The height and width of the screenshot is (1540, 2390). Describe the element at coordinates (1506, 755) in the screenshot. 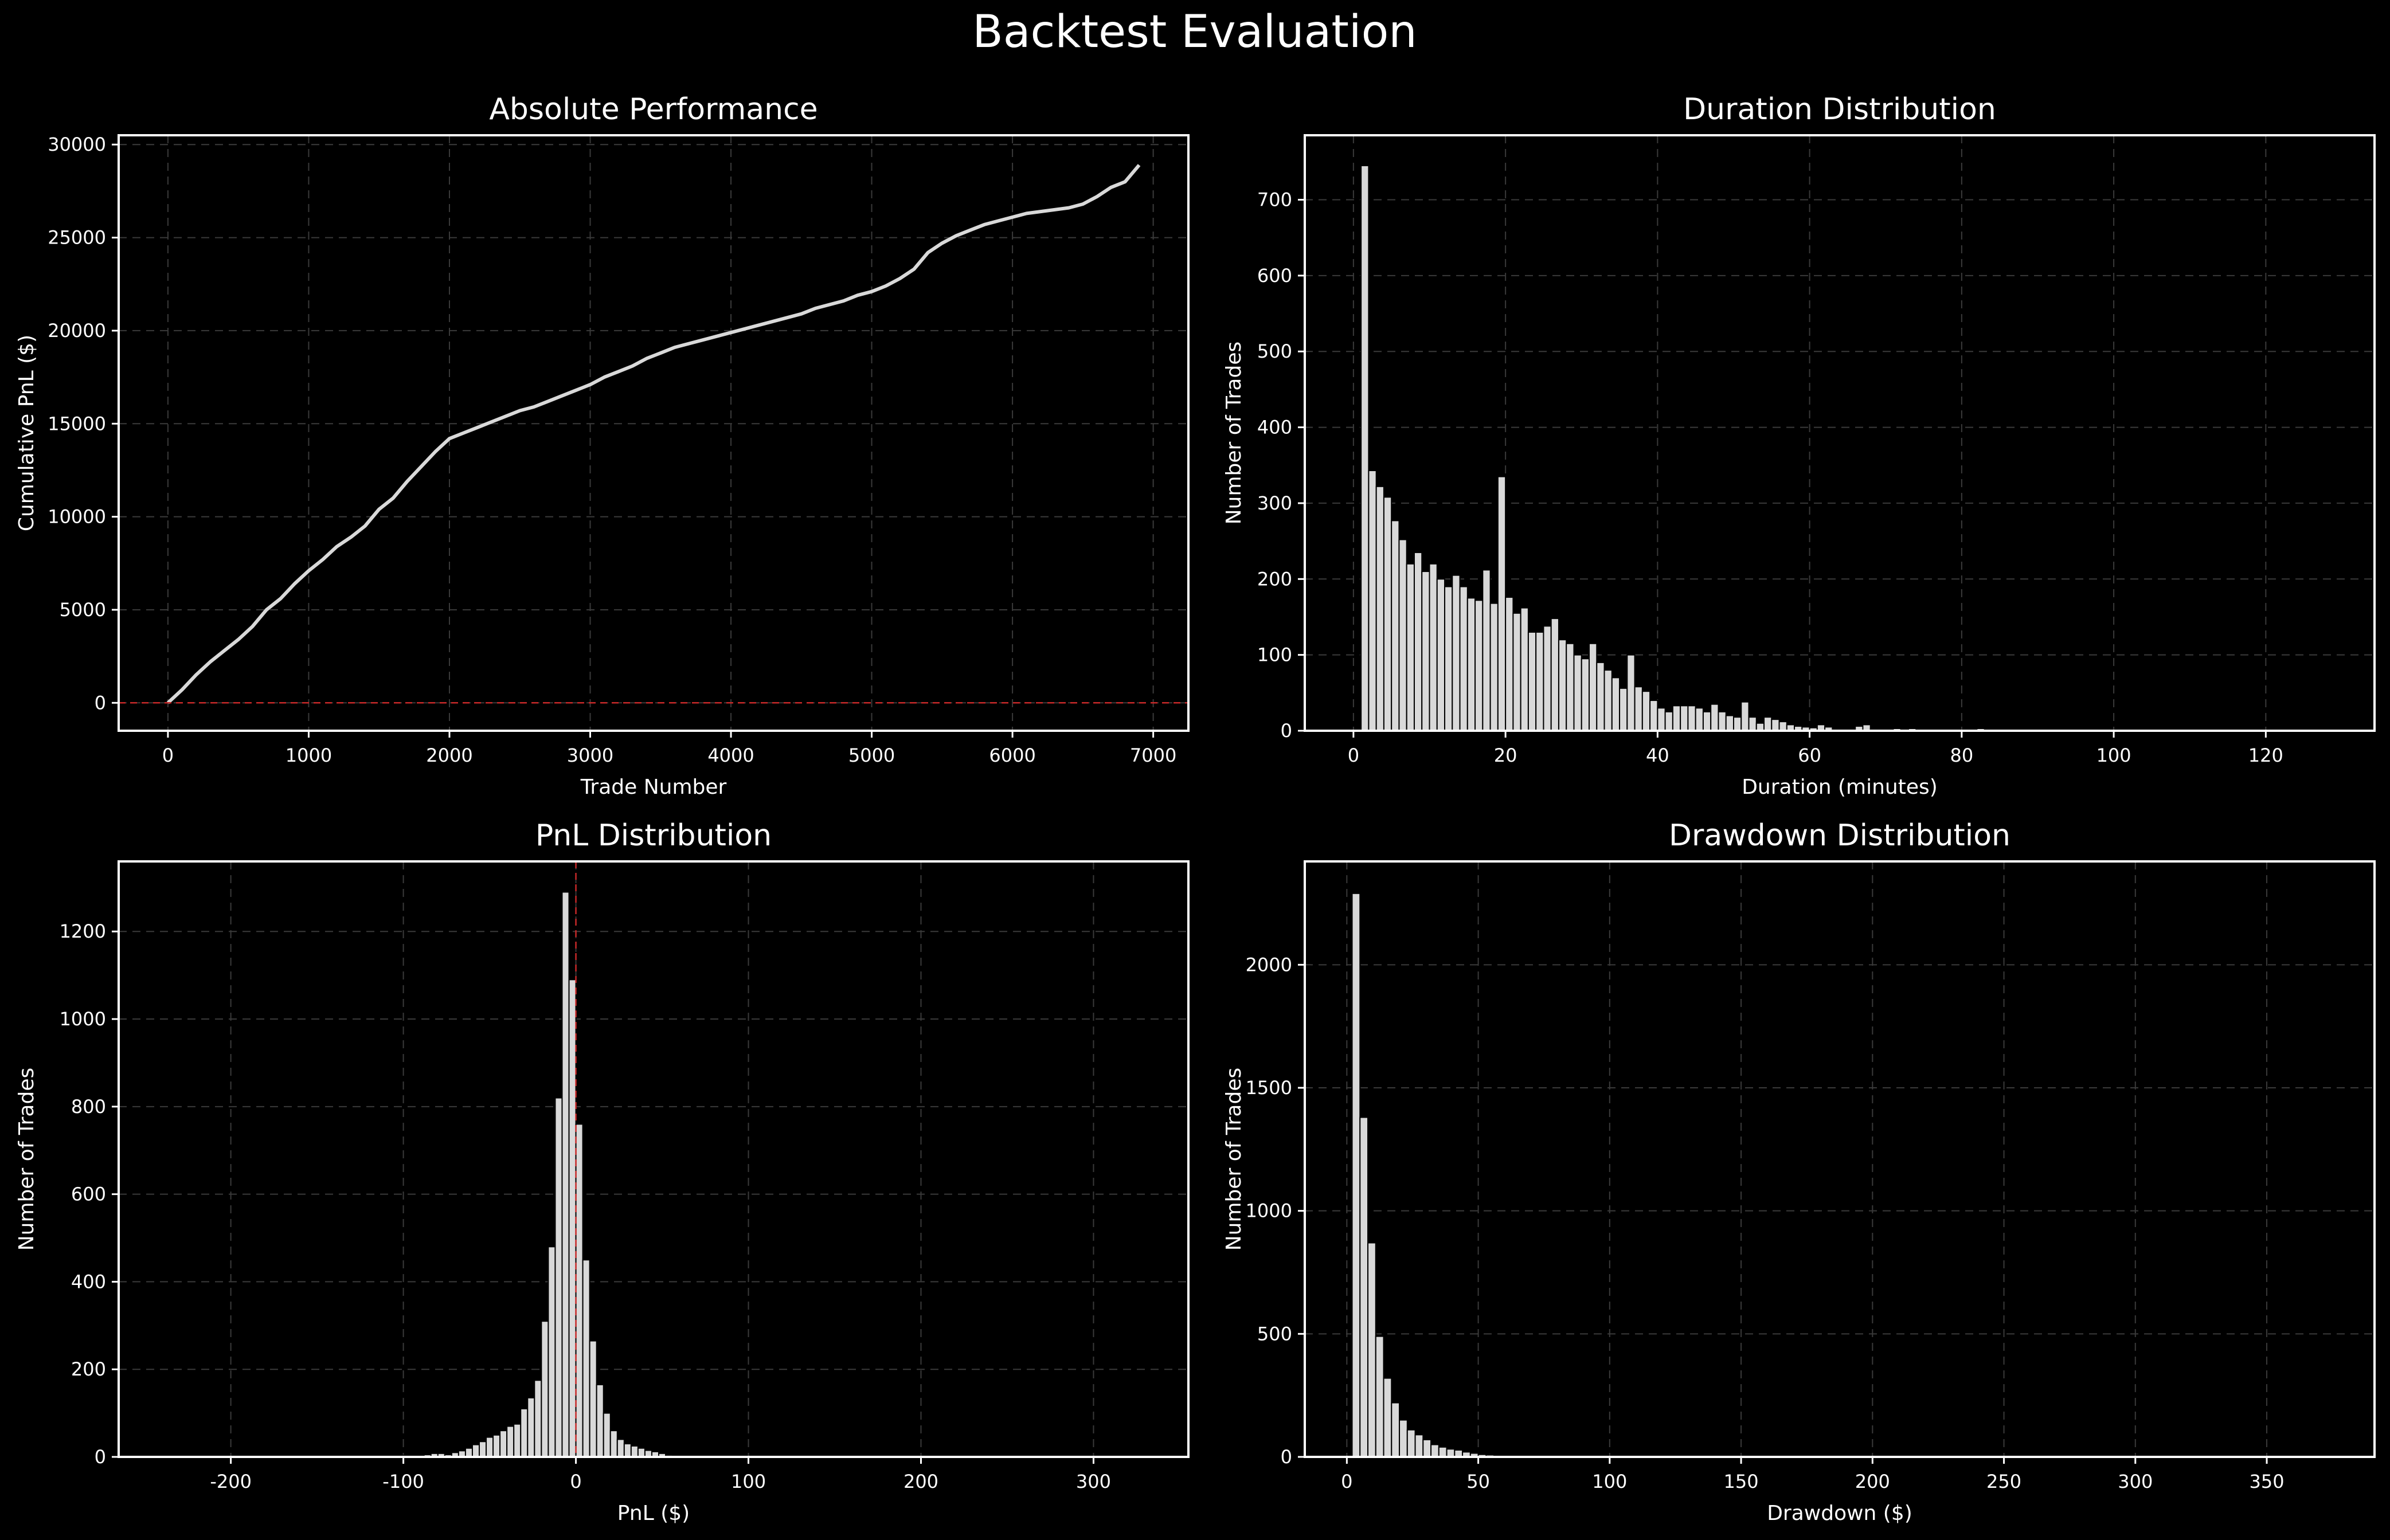

I see `x-tick-label: 20` at that location.